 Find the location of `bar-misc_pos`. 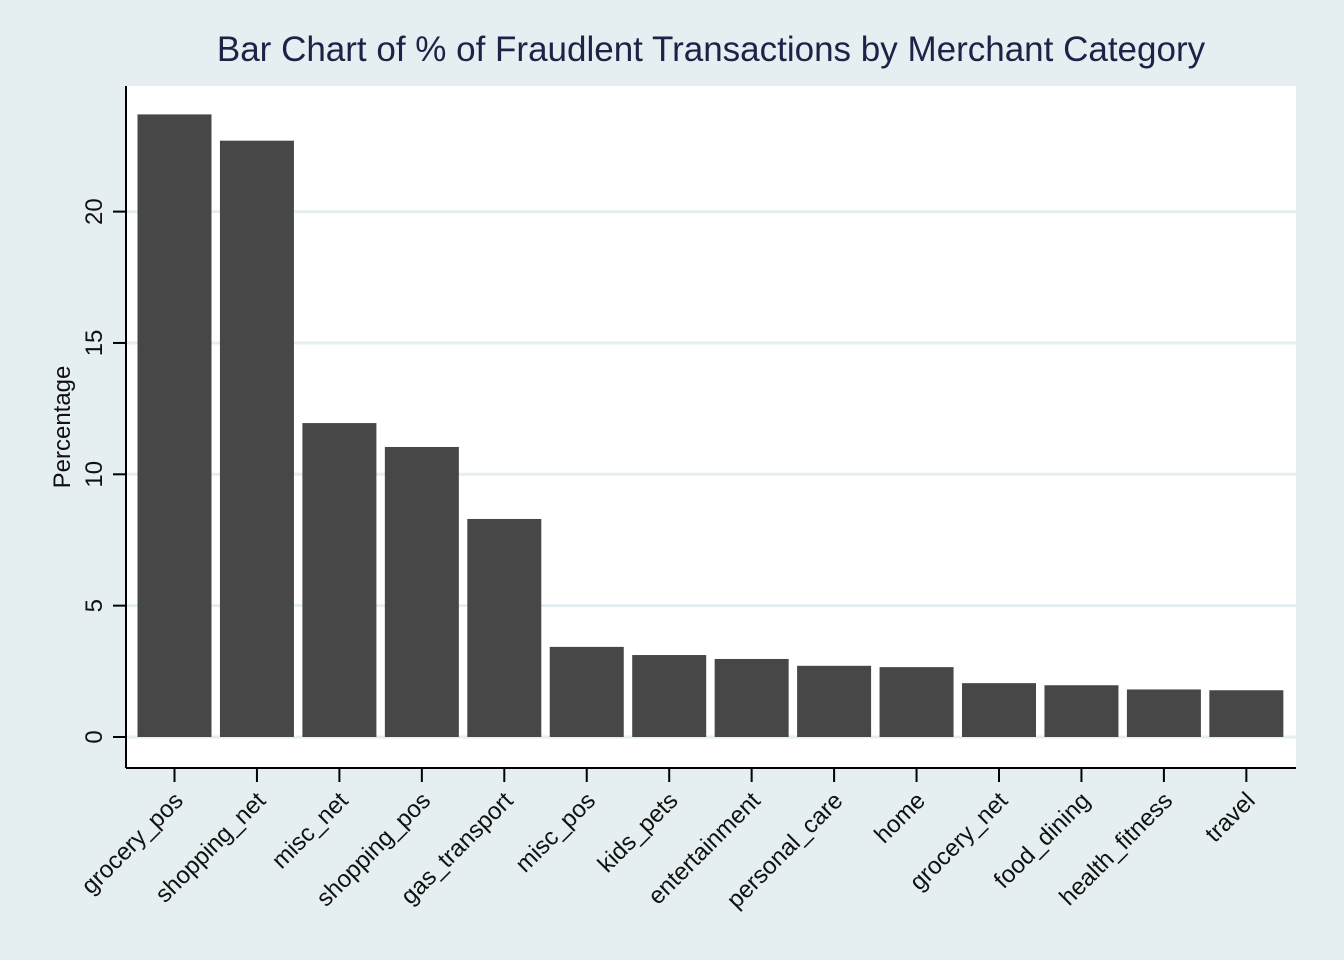

bar-misc_pos is located at coordinates (586, 691).